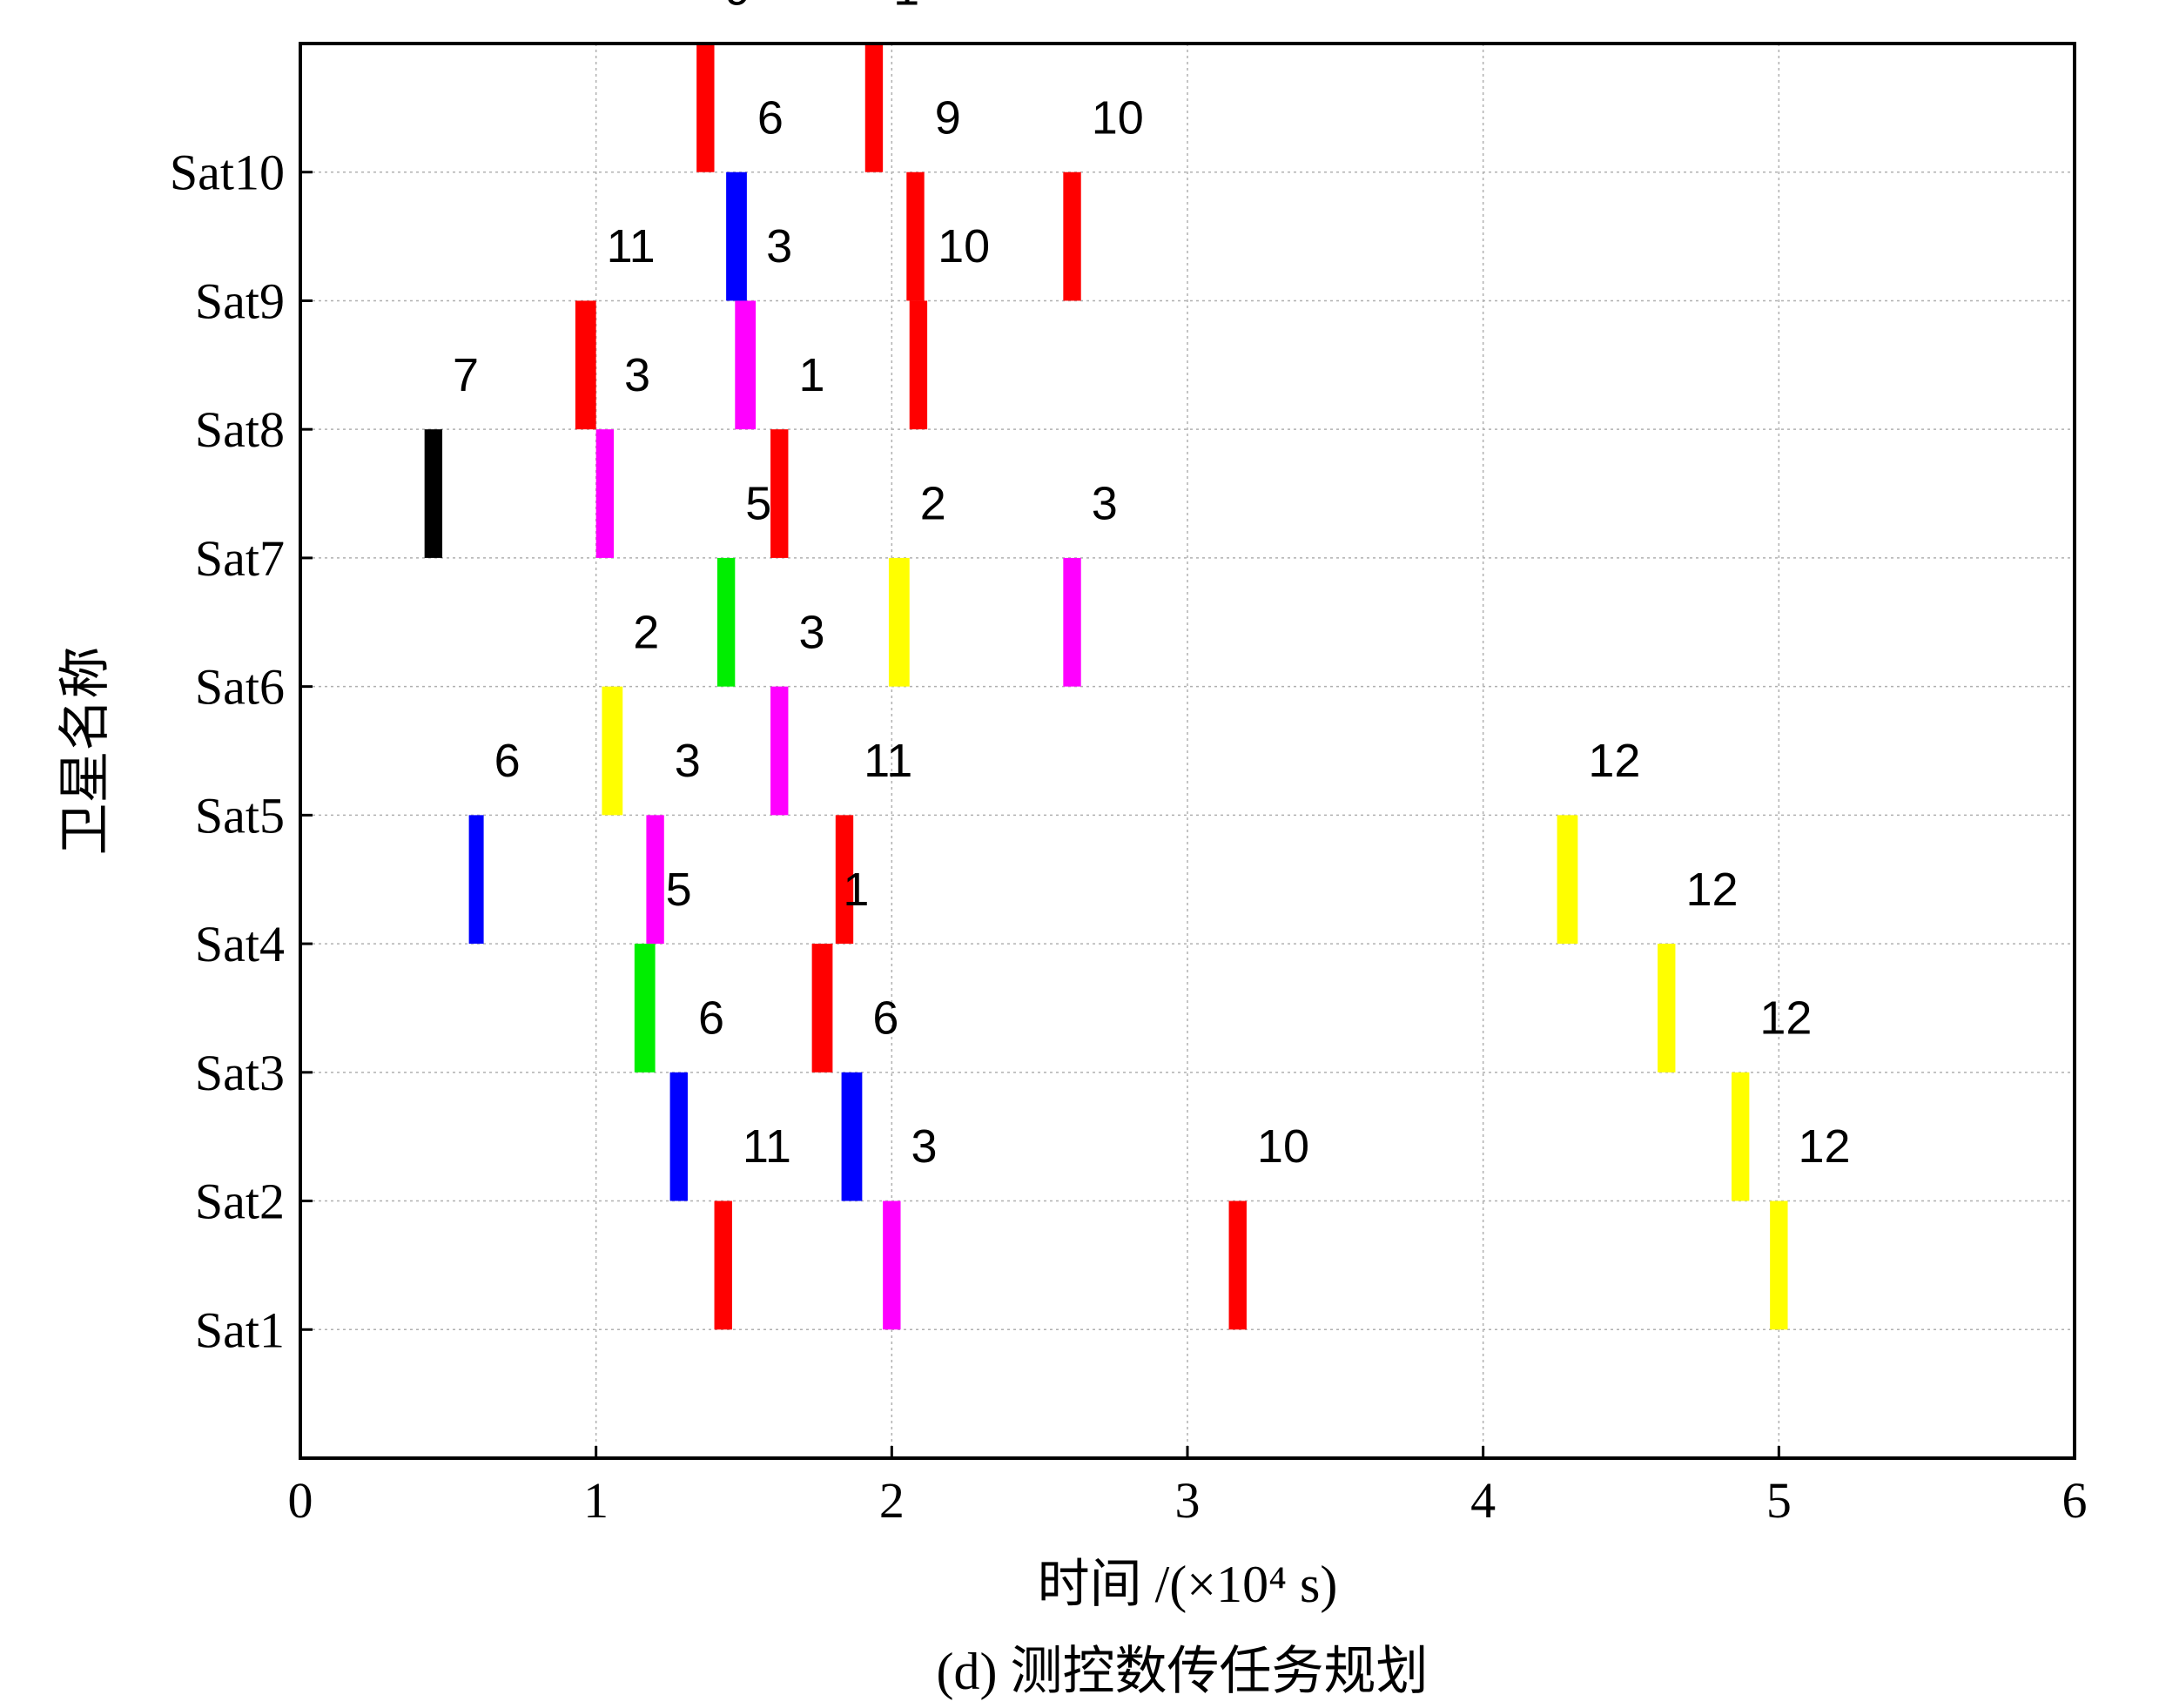 The height and width of the screenshot is (1708, 2159). What do you see at coordinates (240, 944) in the screenshot?
I see `y-tick-label: Sat4` at bounding box center [240, 944].